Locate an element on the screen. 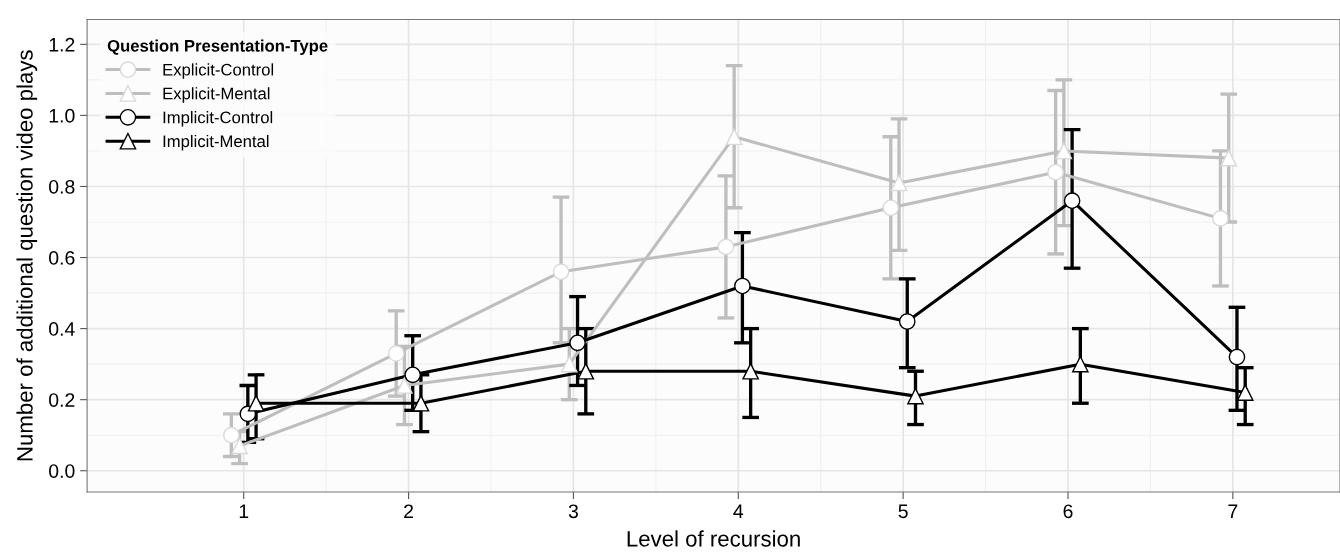 The image size is (1340, 556). x-tick-label: 7 is located at coordinates (1233, 511).